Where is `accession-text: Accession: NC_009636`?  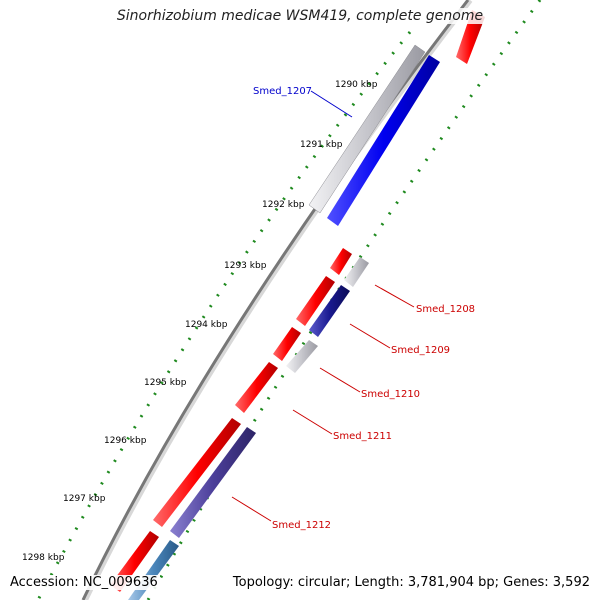
accession-text: Accession: NC_009636 is located at coordinates (84, 582).